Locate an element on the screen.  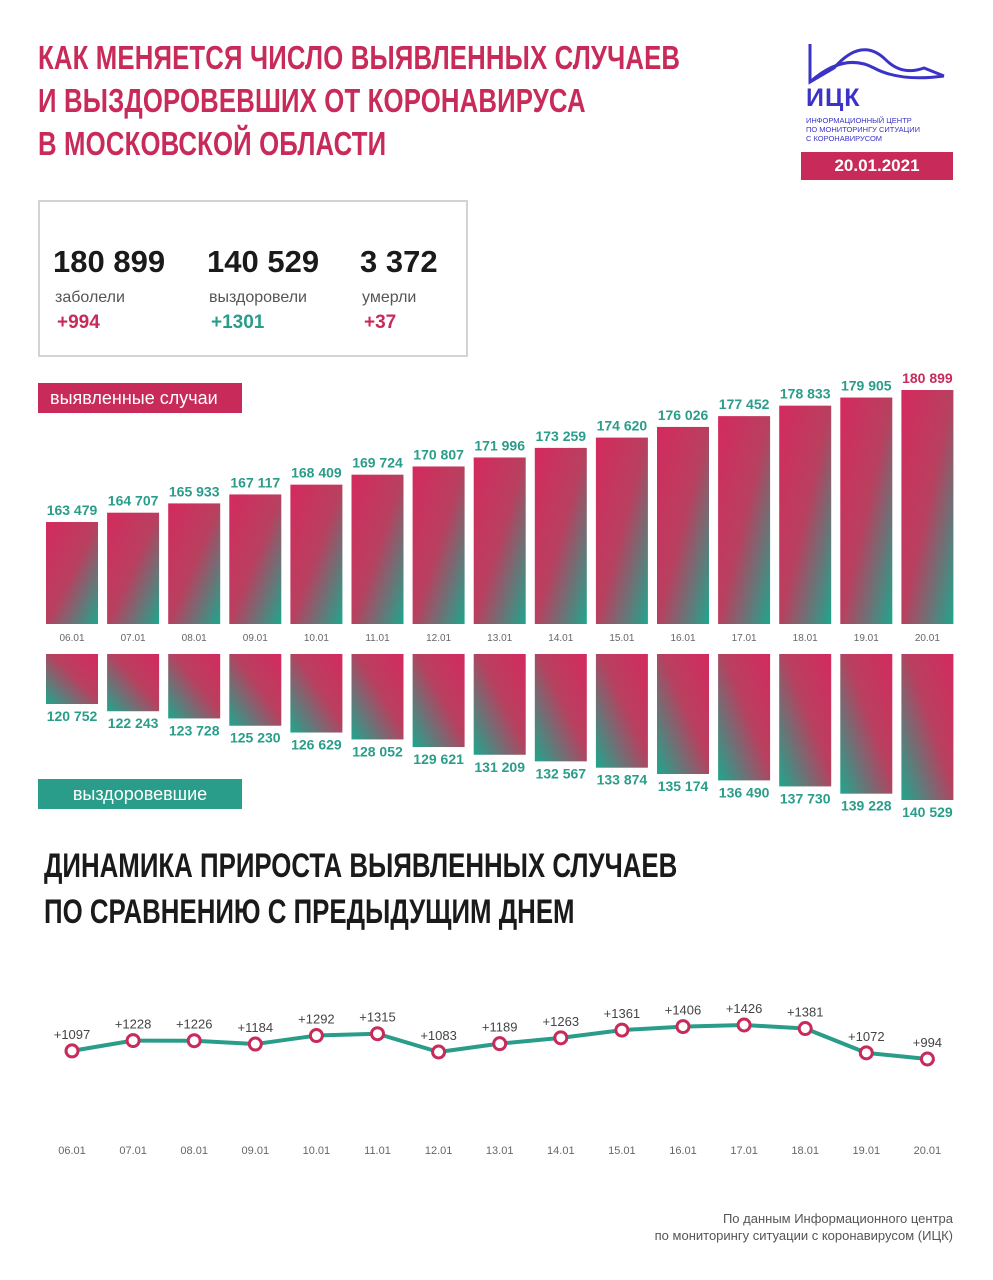
date-badge: 20.01.2021 is located at coordinates (877, 166).